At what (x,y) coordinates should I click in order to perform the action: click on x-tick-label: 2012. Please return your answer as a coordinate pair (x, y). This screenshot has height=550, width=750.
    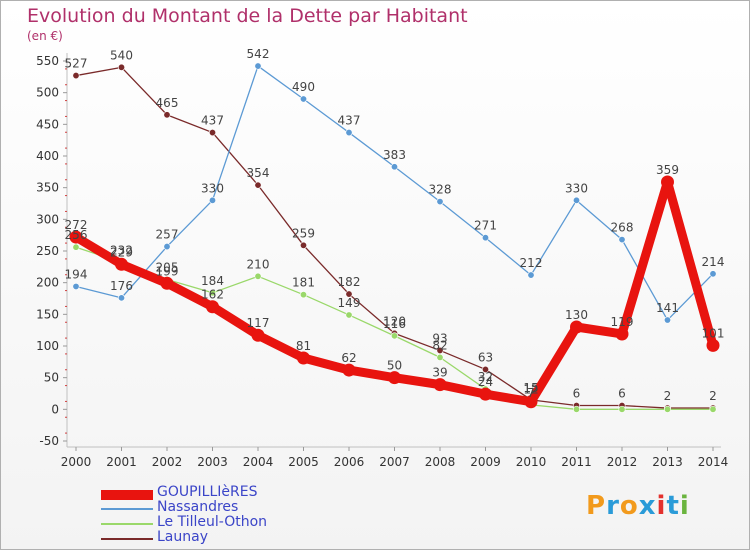
    Looking at the image, I should click on (622, 462).